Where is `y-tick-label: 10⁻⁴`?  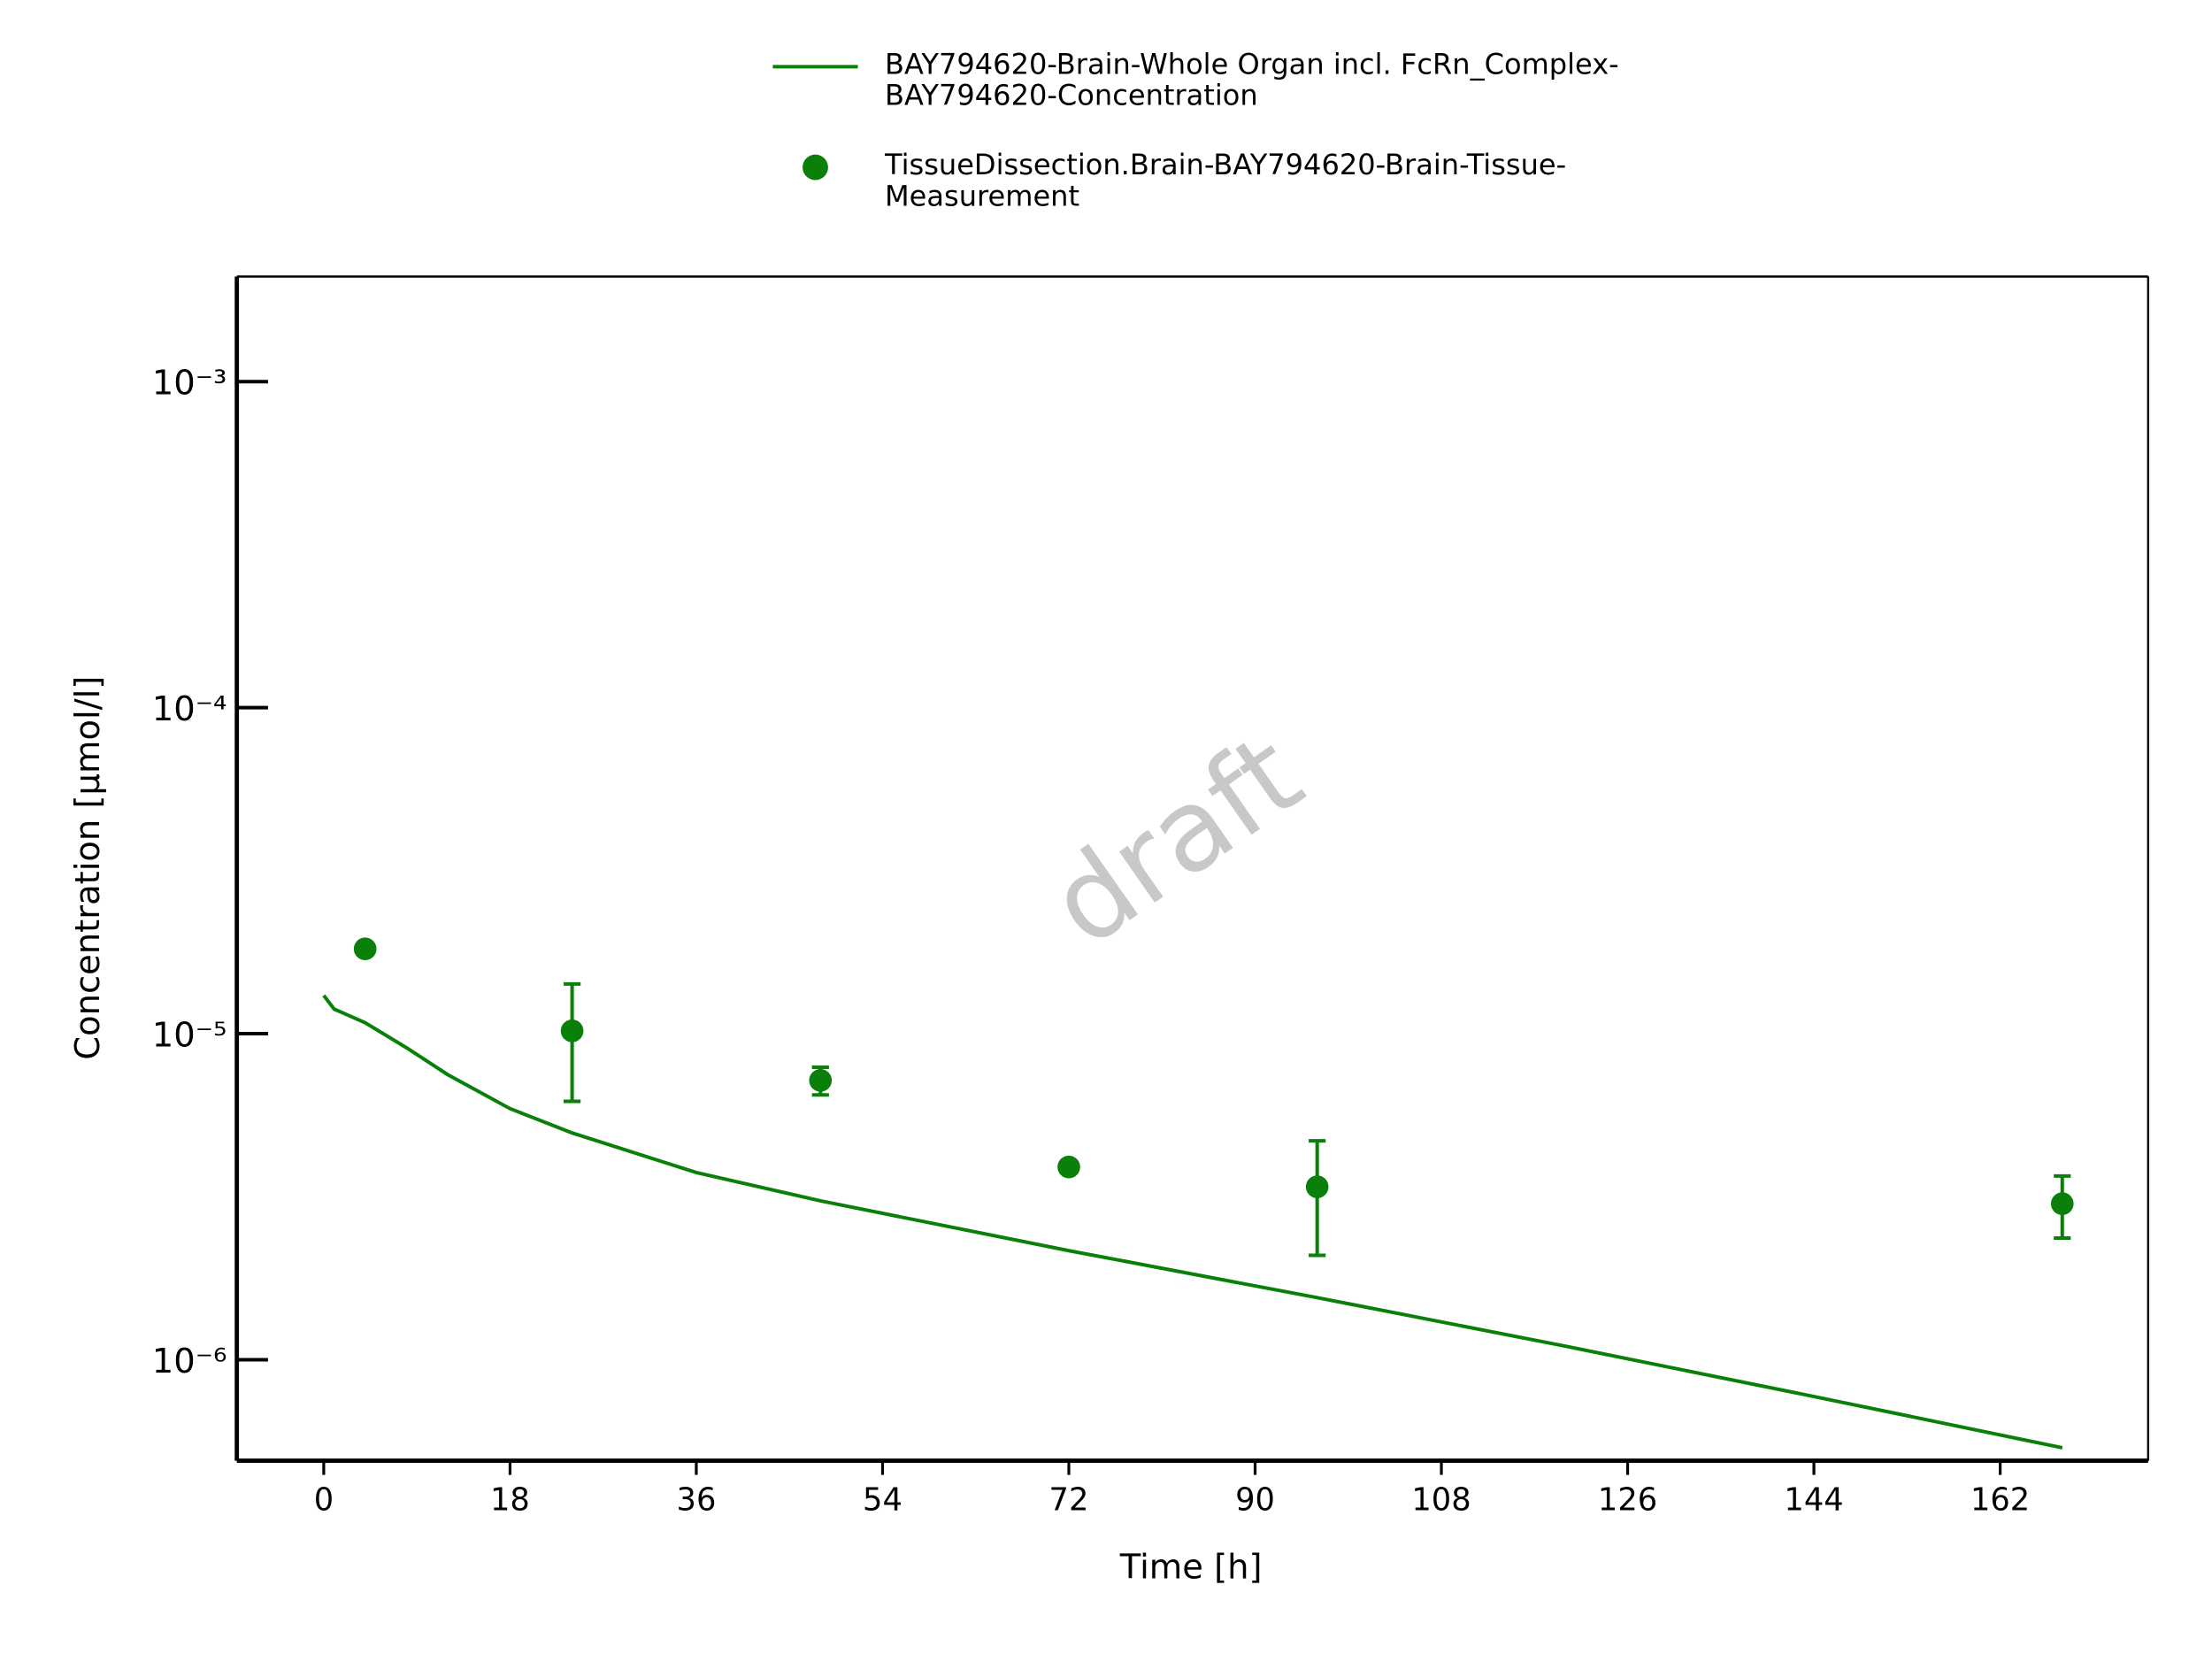 y-tick-label: 10⁻⁴ is located at coordinates (190, 709).